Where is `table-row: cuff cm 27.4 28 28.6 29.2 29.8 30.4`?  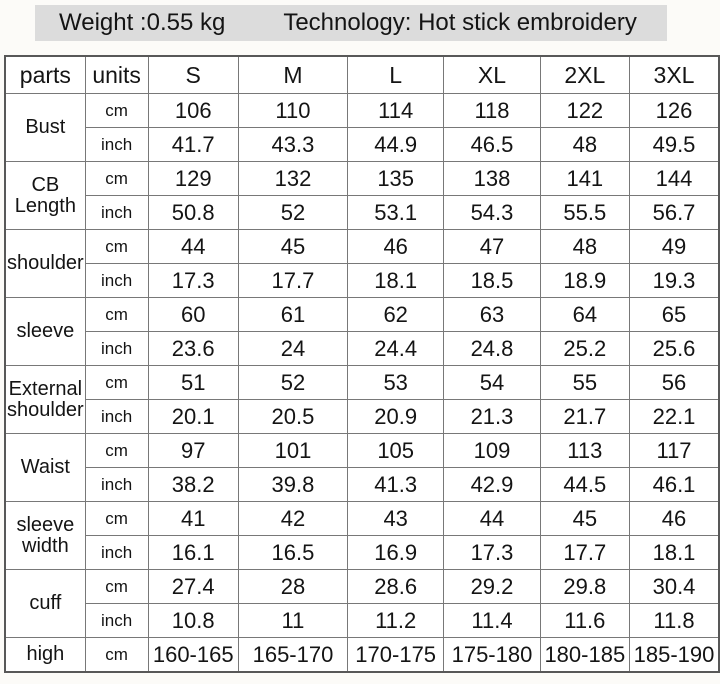
table-row: cuff cm 27.4 28 28.6 29.2 29.8 30.4 is located at coordinates (362, 603).